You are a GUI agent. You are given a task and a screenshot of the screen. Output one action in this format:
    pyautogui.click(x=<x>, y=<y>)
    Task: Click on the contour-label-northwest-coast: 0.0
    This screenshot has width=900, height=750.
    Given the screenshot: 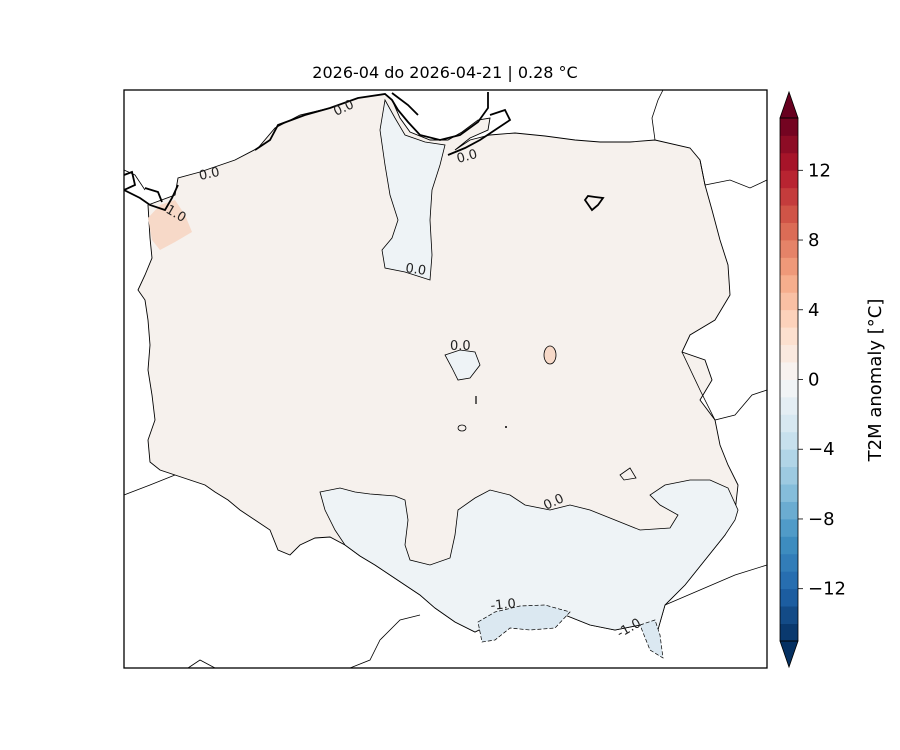 What is the action you would take?
    pyautogui.click(x=209, y=174)
    